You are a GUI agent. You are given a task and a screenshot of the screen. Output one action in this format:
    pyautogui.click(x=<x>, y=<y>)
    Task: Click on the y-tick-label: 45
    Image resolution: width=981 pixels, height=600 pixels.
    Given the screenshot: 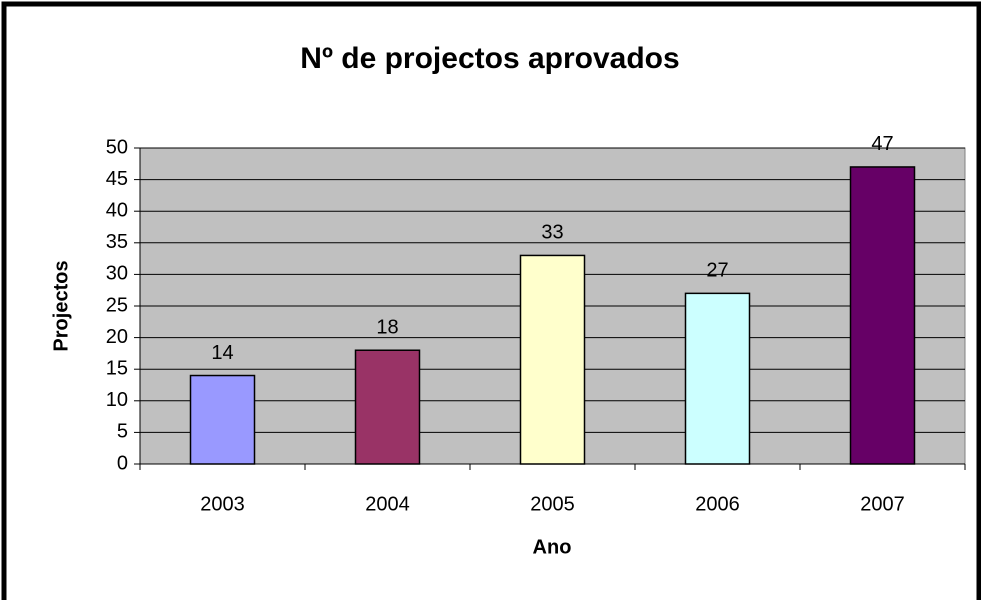 What is the action you would take?
    pyautogui.click(x=117, y=179)
    